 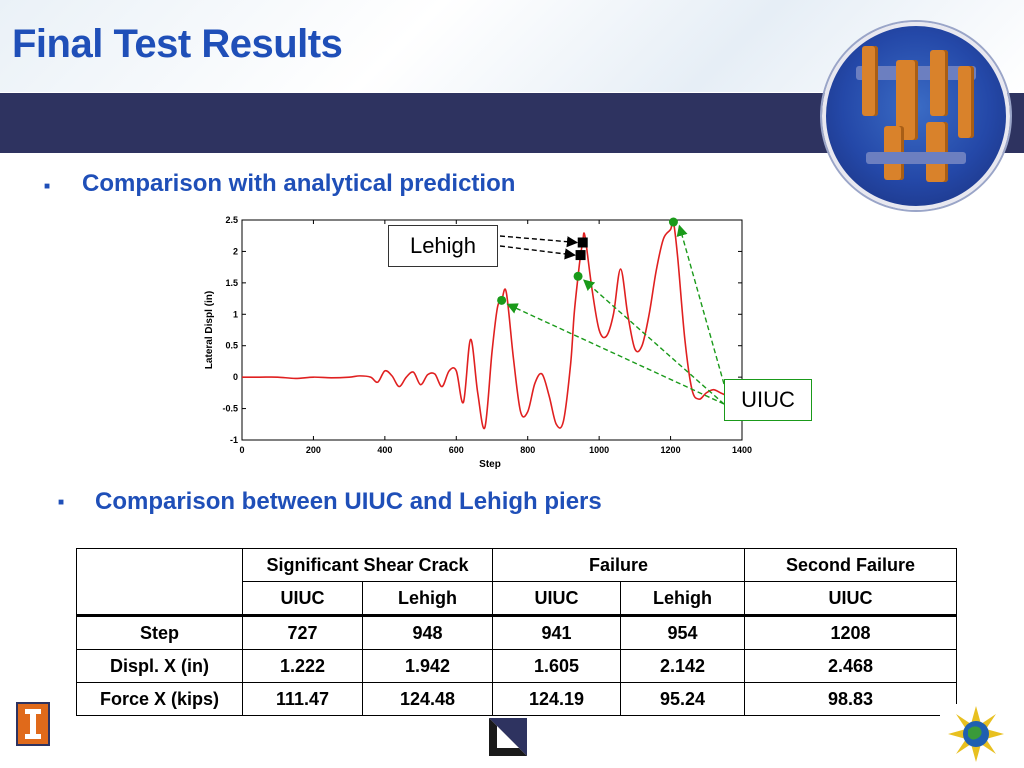 I want to click on bullet-heading-1: Comparison with analytical prediction, so click(x=299, y=183).